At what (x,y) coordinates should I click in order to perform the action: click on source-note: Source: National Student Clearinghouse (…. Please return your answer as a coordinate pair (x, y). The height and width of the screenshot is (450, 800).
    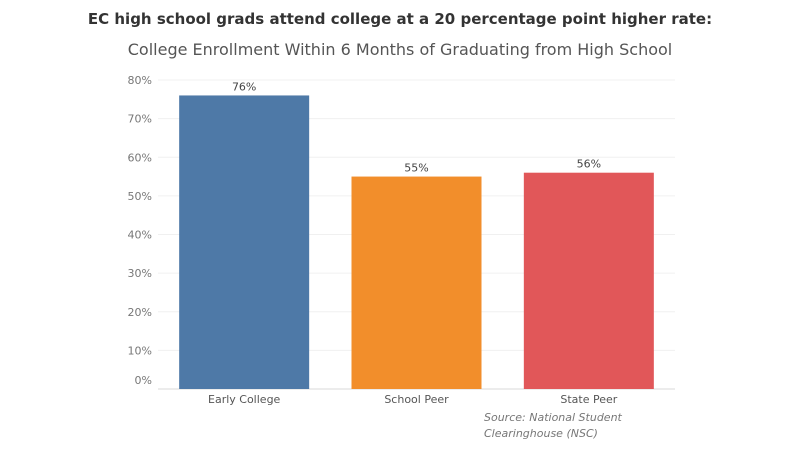
    Looking at the image, I should click on (553, 425).